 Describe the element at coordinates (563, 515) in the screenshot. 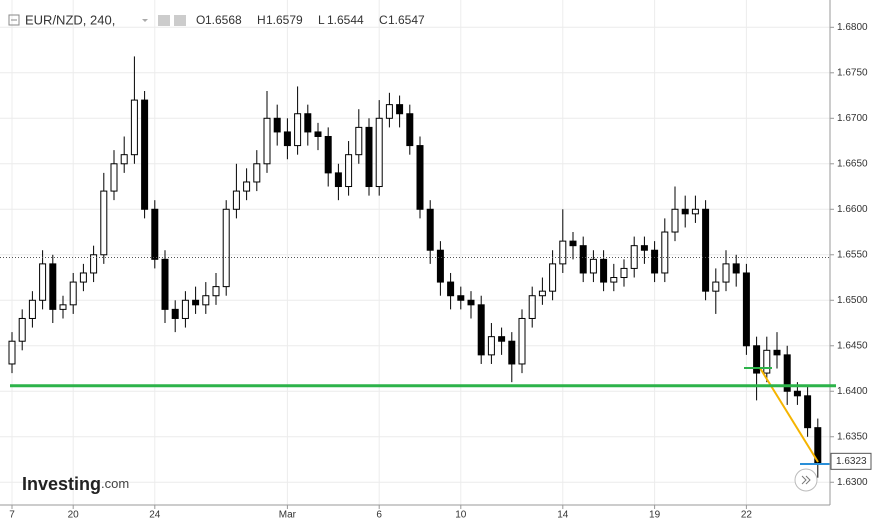

I see `x-tick-label: 14` at that location.